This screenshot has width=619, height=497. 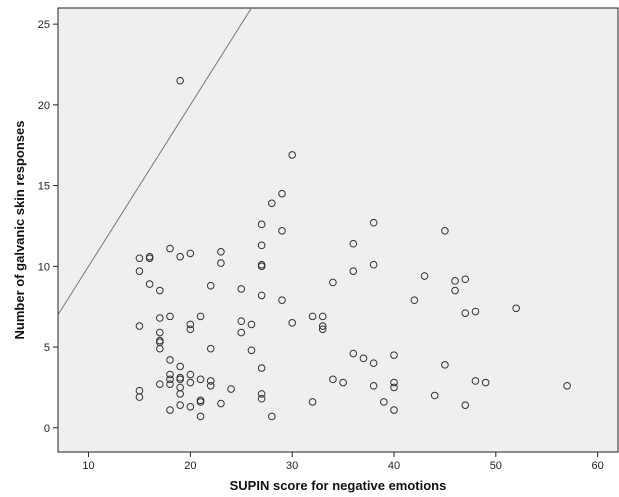 I want to click on y-tick-label: 25, so click(x=44, y=25).